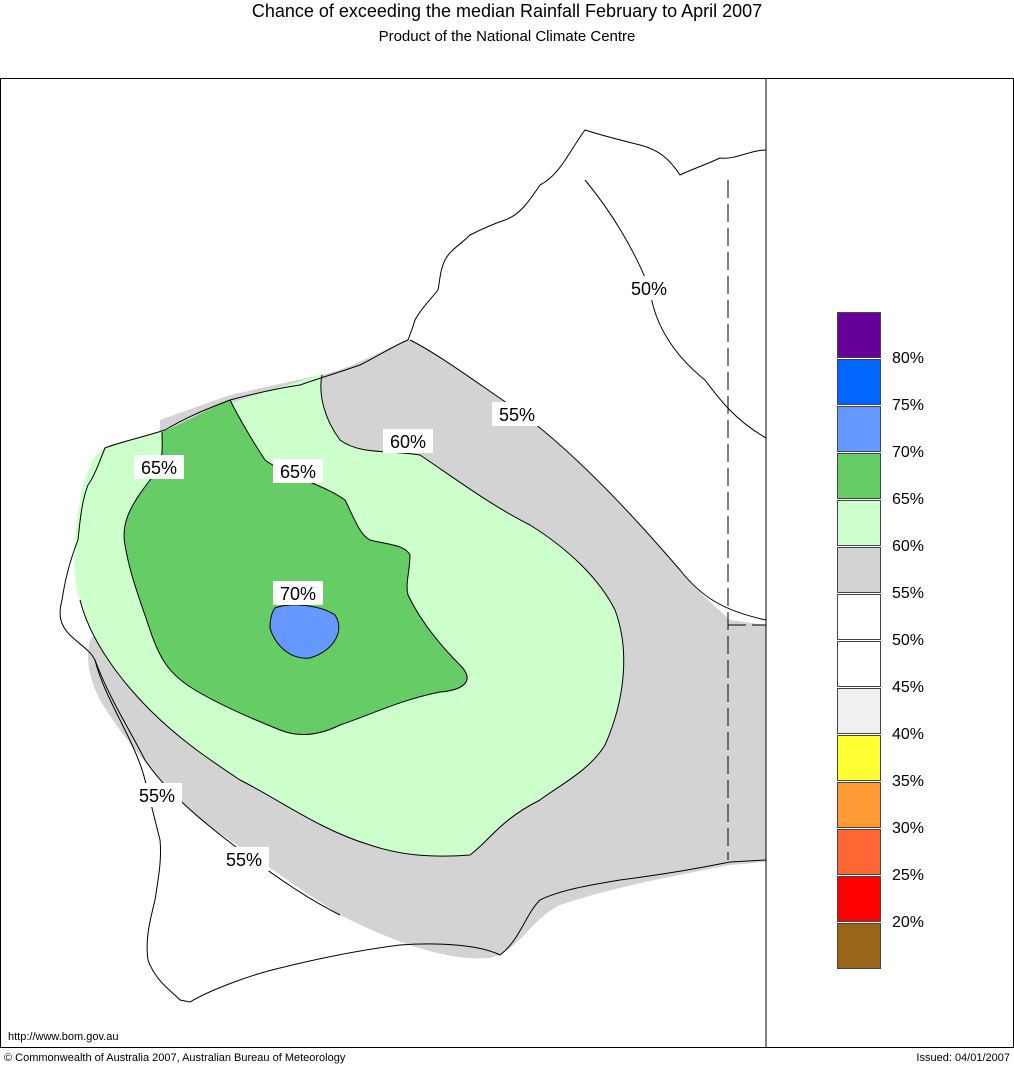 The width and height of the screenshot is (1014, 1066). What do you see at coordinates (908, 828) in the screenshot?
I see `legend-label: 30%` at bounding box center [908, 828].